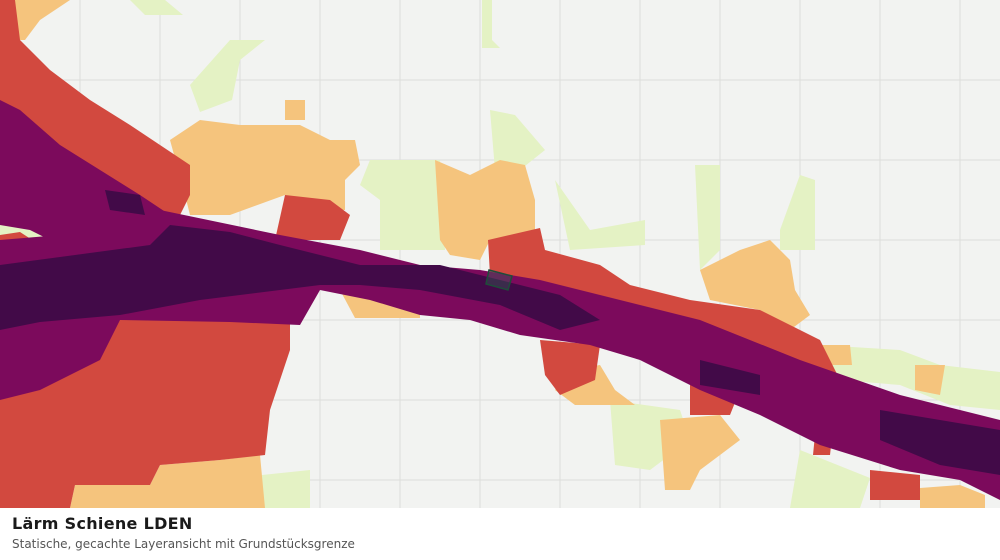 This screenshot has width=1000, height=560. What do you see at coordinates (499, 280) in the screenshot?
I see `parcel-boundary` at bounding box center [499, 280].